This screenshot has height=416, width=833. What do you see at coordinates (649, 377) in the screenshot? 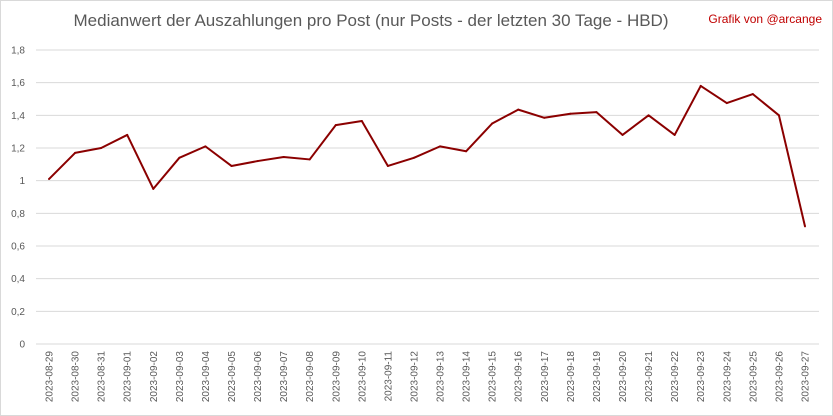
I see `x-tick-label: 2023-09-21` at bounding box center [649, 377].